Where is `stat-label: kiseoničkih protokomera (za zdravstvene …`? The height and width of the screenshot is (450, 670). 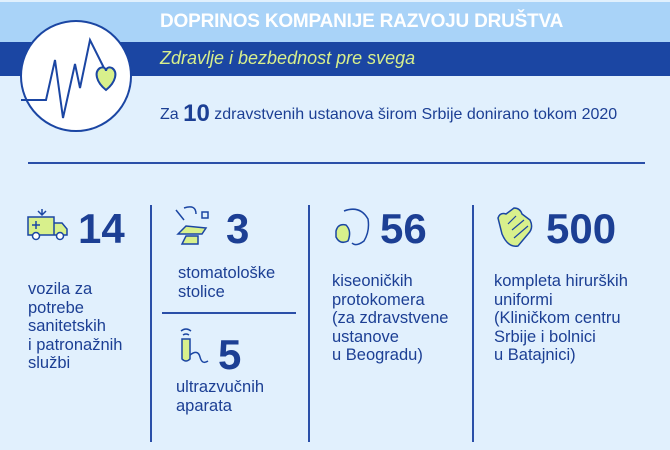
stat-label: kiseoničkih protokomera (za zdravstvene … is located at coordinates (390, 318).